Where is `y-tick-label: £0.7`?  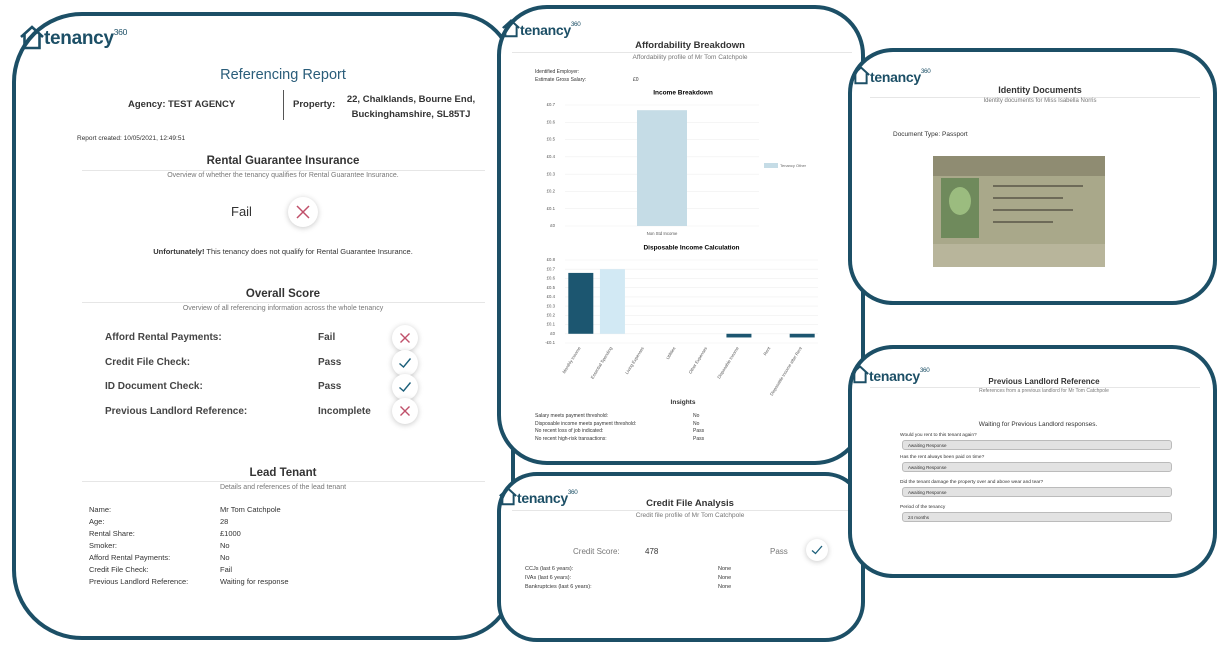
y-tick-label: £0.7 is located at coordinates (551, 104).